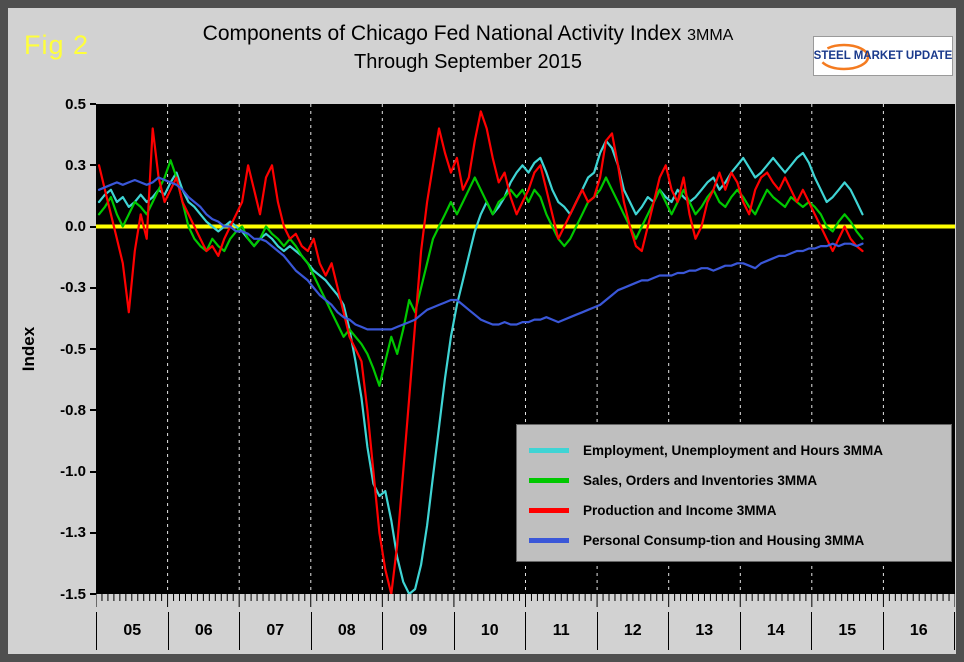  Describe the element at coordinates (61, 104) in the screenshot. I see `y-tick: 0.5` at that location.